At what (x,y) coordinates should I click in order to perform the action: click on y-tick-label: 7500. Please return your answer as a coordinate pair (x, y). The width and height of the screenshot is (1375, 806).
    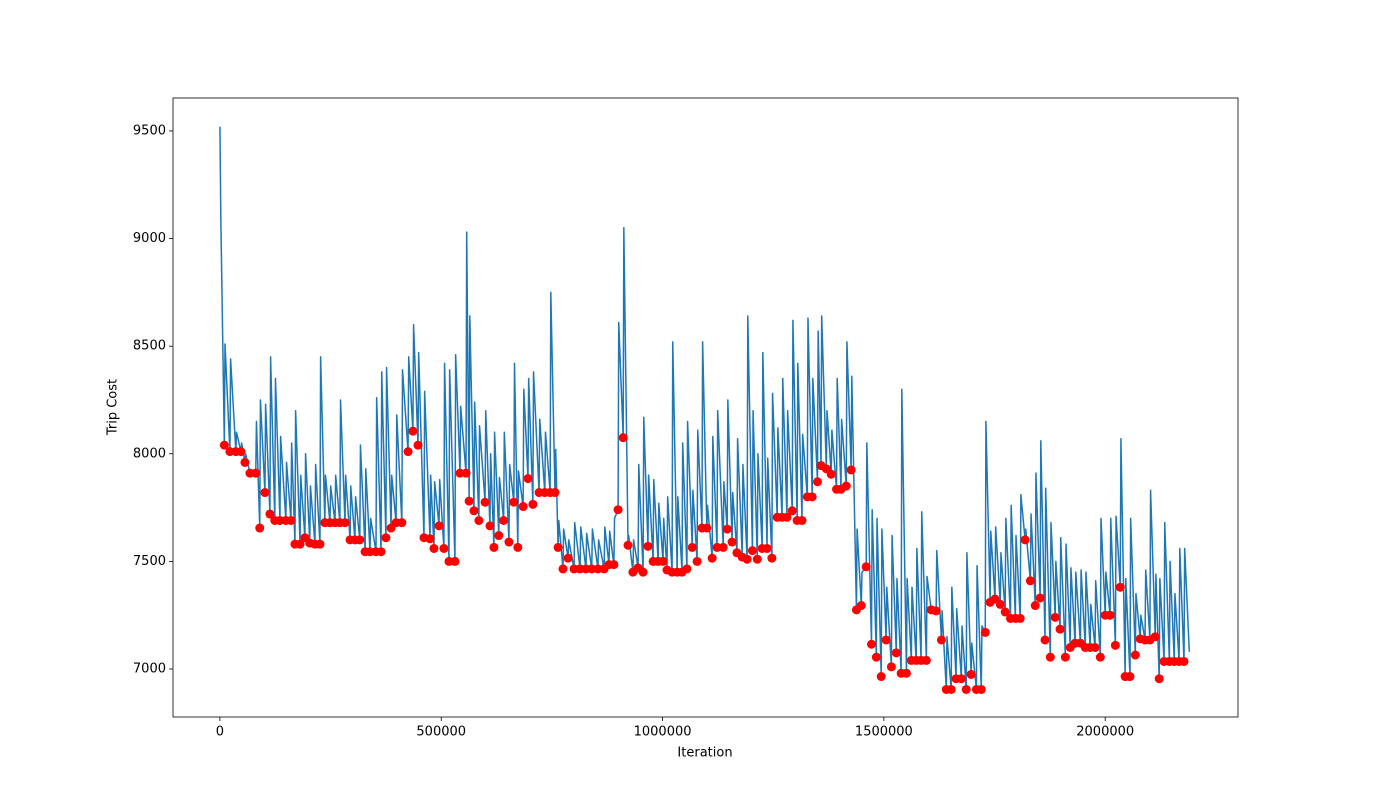
    Looking at the image, I should click on (149, 561).